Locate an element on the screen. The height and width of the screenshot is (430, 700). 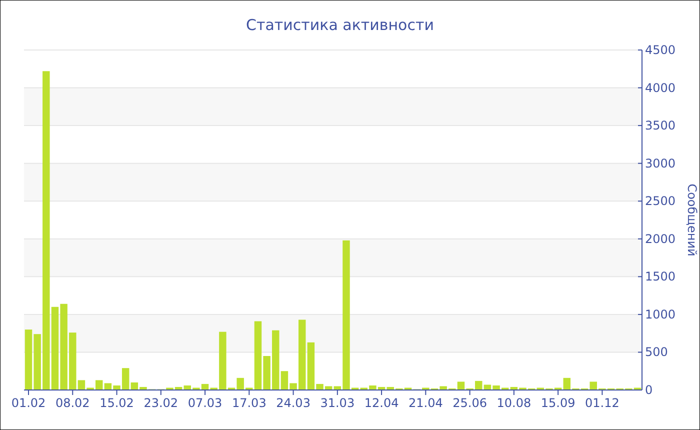
y-tick-label: 4000 is located at coordinates (660, 87).